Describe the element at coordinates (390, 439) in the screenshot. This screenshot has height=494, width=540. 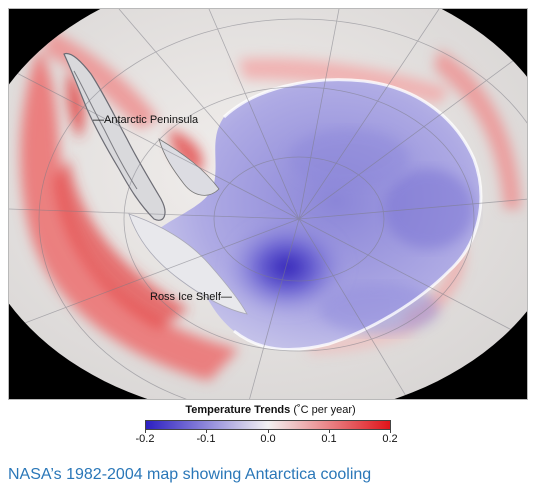
I see `legend-tick-label: 0.2` at that location.